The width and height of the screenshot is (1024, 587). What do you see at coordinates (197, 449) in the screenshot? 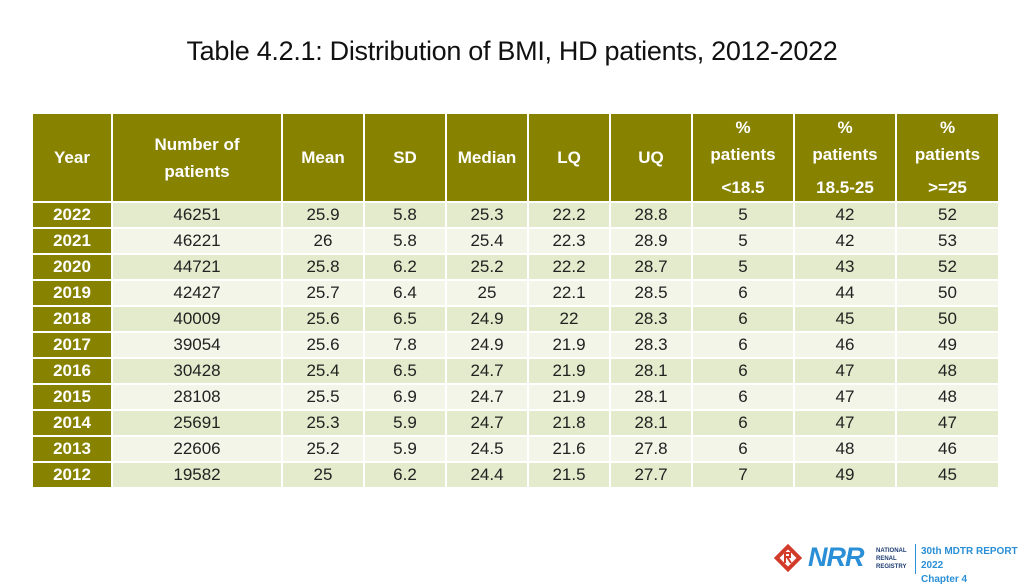
I see `cell-number-of-patients: 22606` at bounding box center [197, 449].